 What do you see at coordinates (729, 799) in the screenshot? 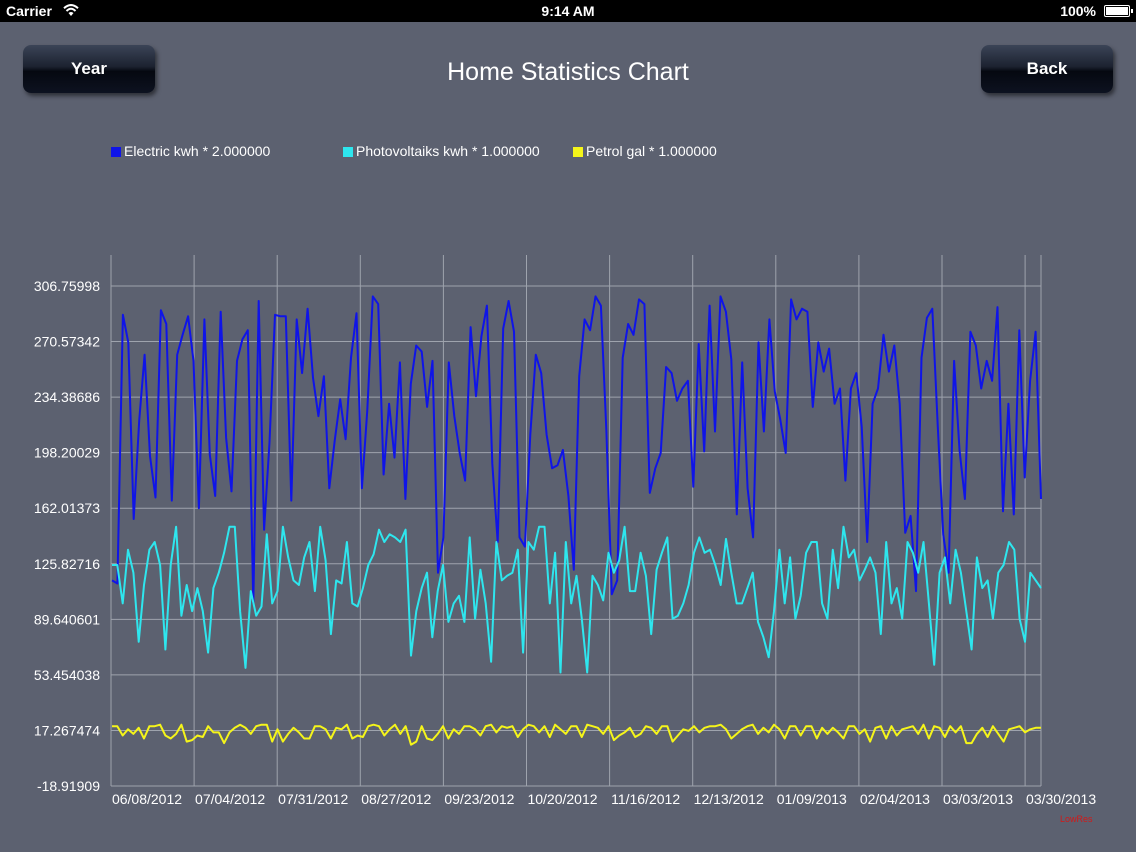
I see `x-tick-label: 12/13/2012` at bounding box center [729, 799].